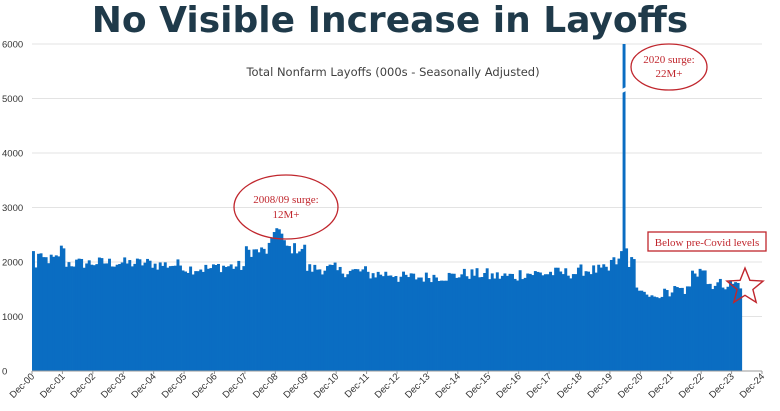 This screenshot has width=780, height=411. I want to click on x-tick-label: Dec-22, so click(691, 385).